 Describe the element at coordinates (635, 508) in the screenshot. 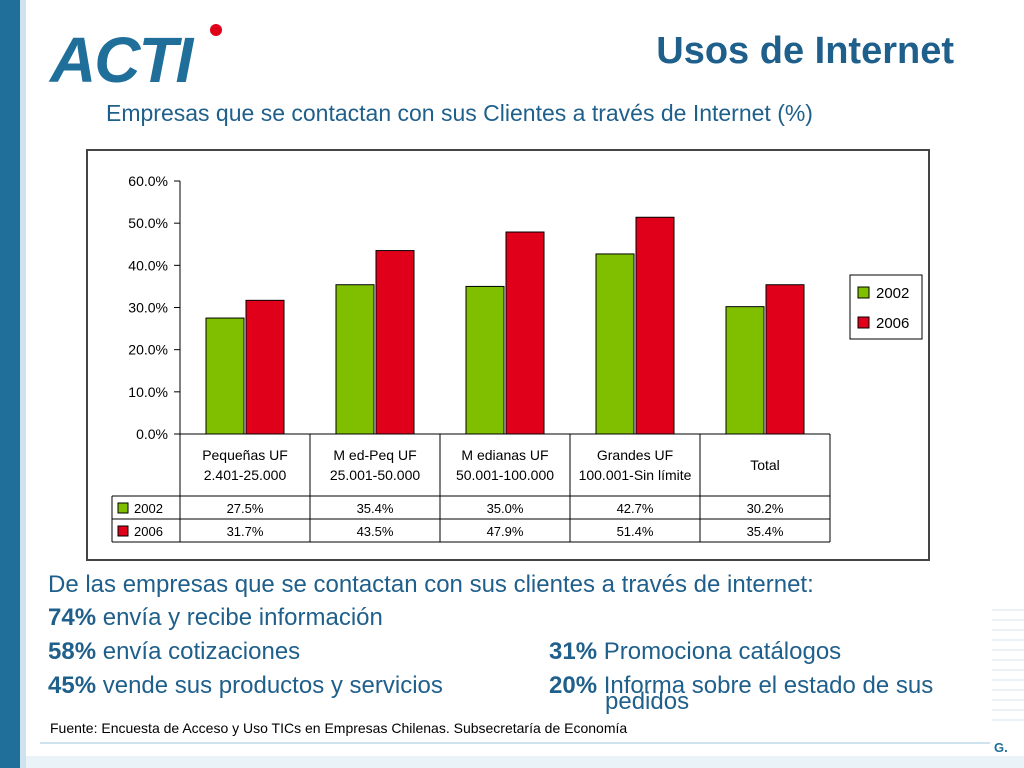

I see `table-value: 42.7%` at that location.